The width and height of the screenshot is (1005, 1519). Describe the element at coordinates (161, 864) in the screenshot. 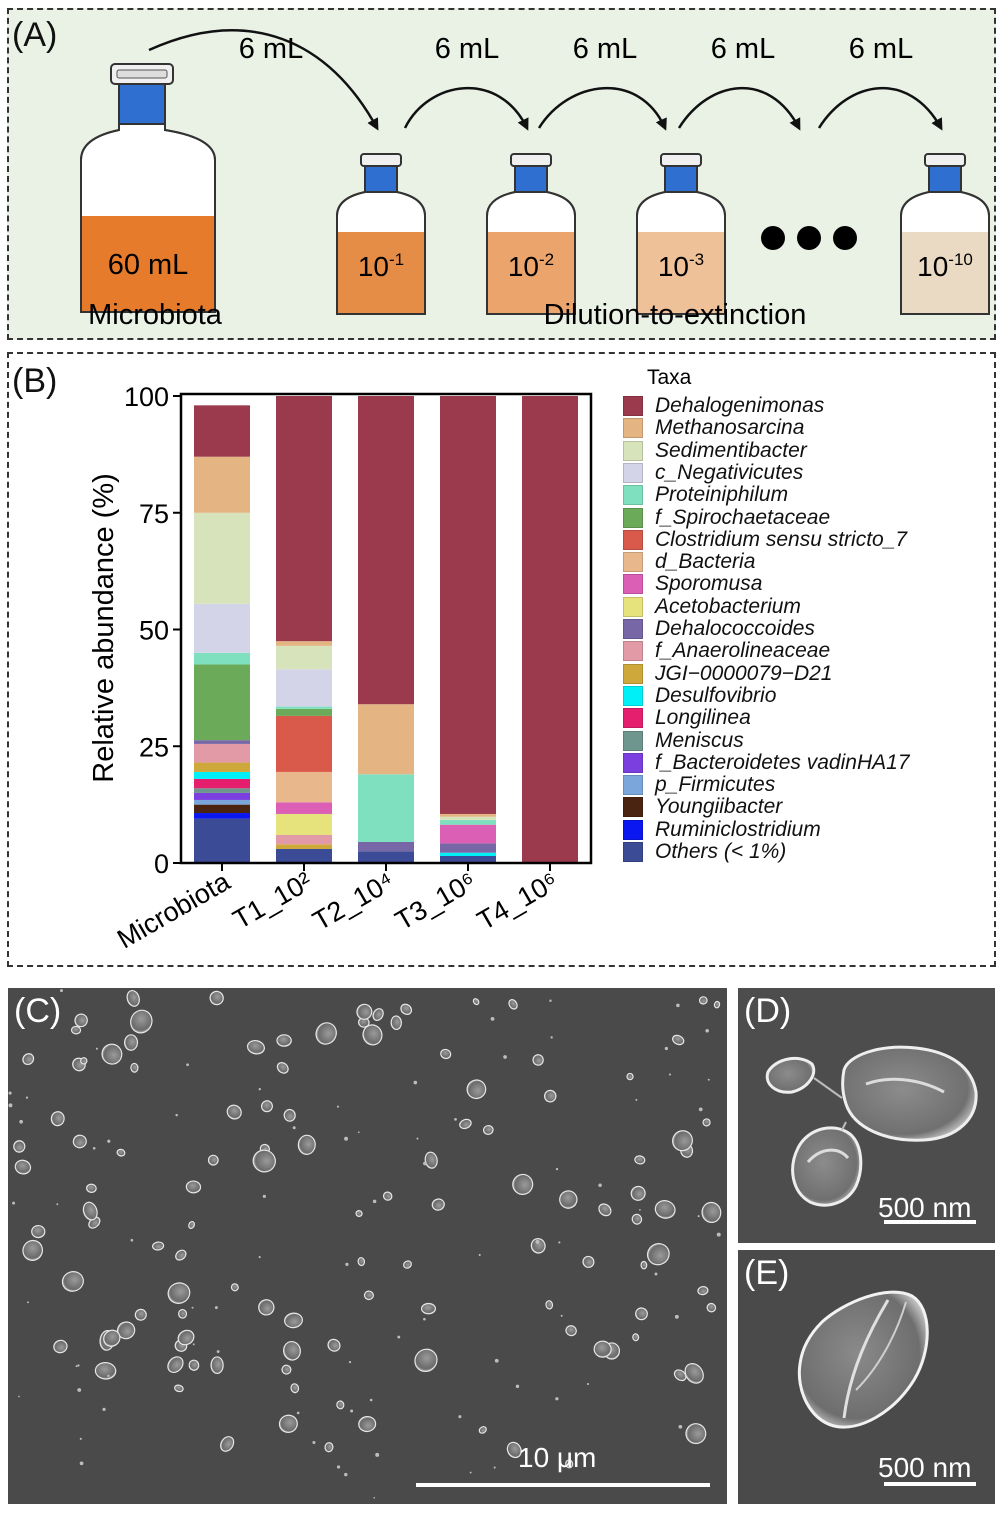

I see `y-tick-label: 0` at that location.